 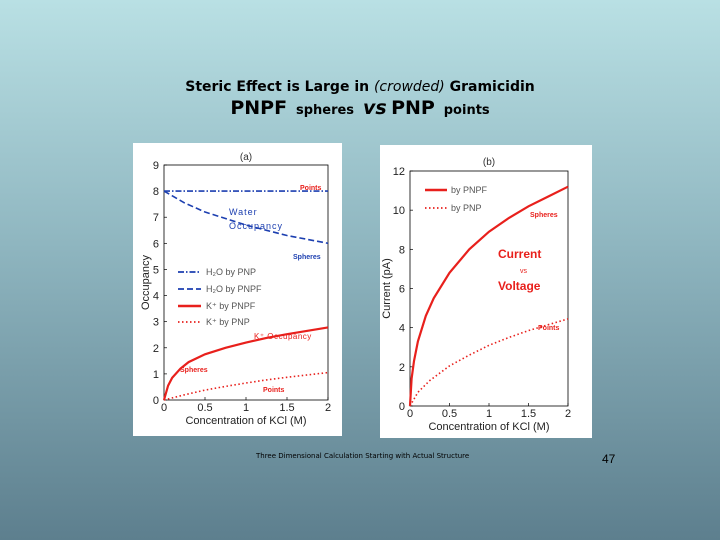 I want to click on legend-label: K⁺ by PNPF, so click(x=231, y=306).